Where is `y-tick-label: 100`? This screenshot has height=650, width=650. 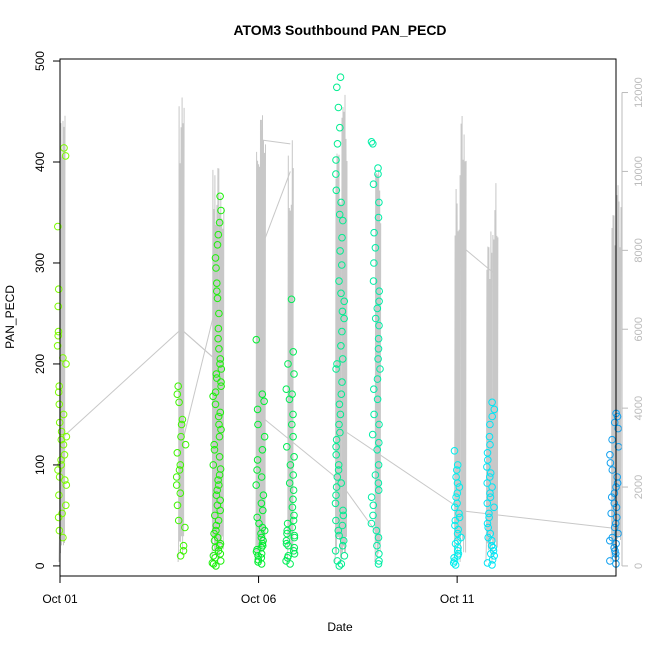 y-tick-label: 100 is located at coordinates (40, 465).